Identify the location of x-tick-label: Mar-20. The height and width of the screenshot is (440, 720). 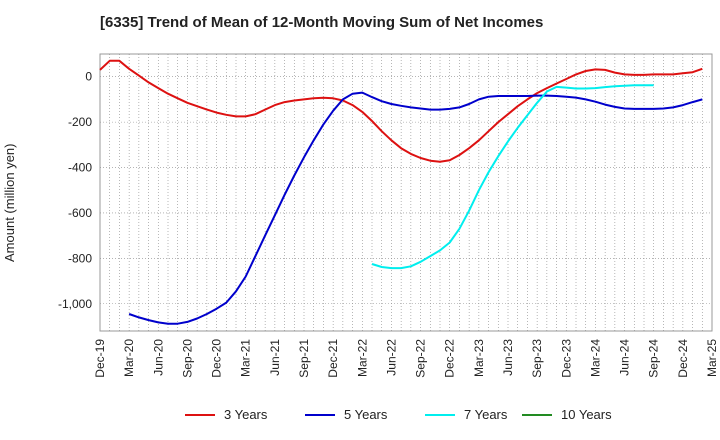
(129, 358).